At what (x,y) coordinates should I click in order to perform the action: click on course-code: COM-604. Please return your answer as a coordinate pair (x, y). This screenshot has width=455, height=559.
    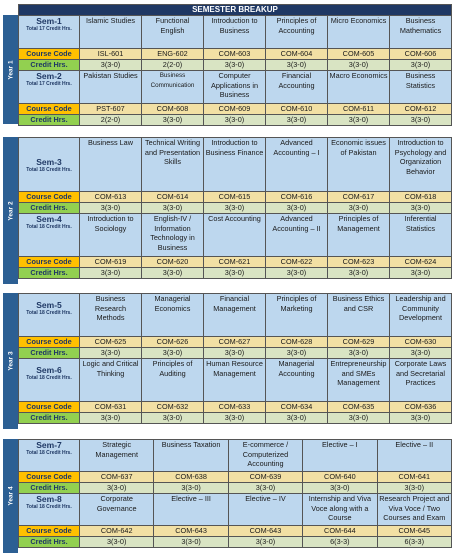
    Looking at the image, I should click on (296, 54).